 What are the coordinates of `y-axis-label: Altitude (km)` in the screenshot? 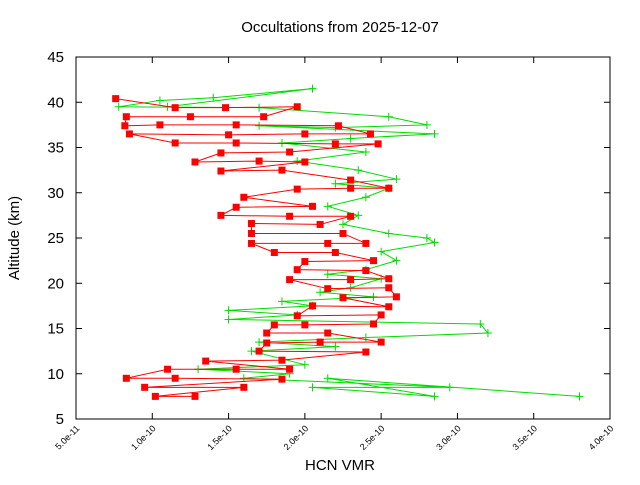 It's located at (14, 238).